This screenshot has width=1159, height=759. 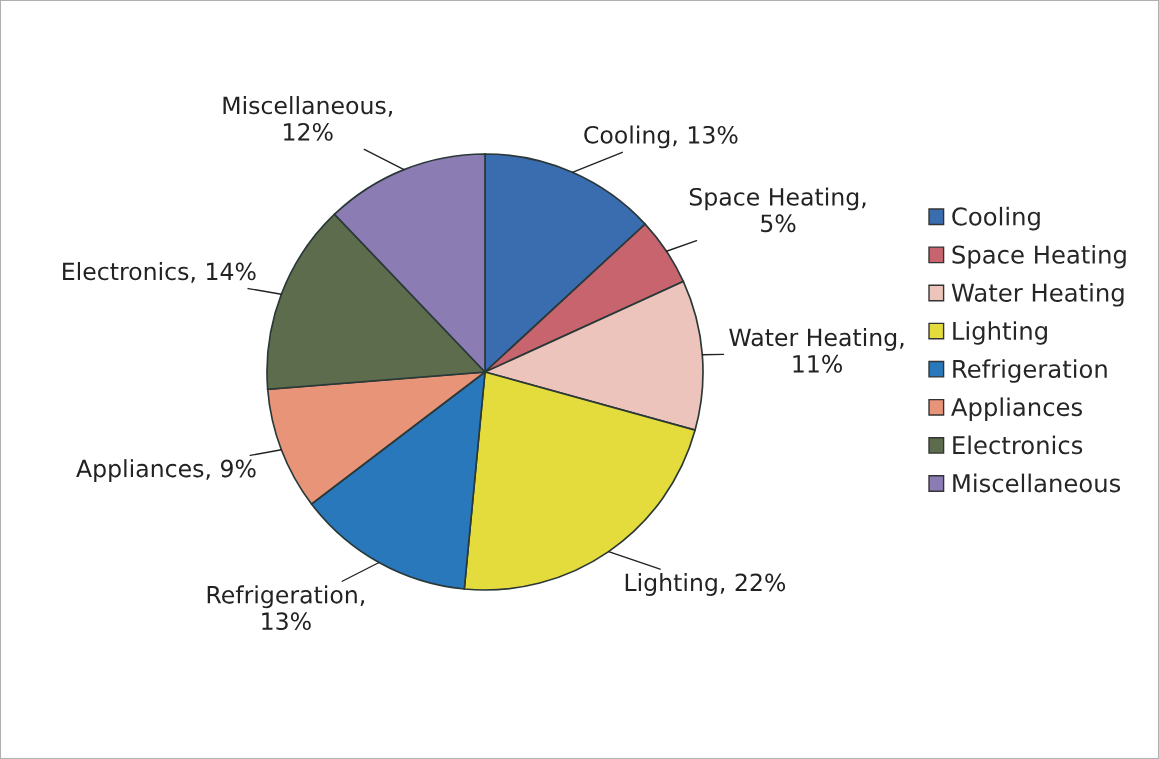 I want to click on data-label: Space Heating, 5%, so click(x=777, y=210).